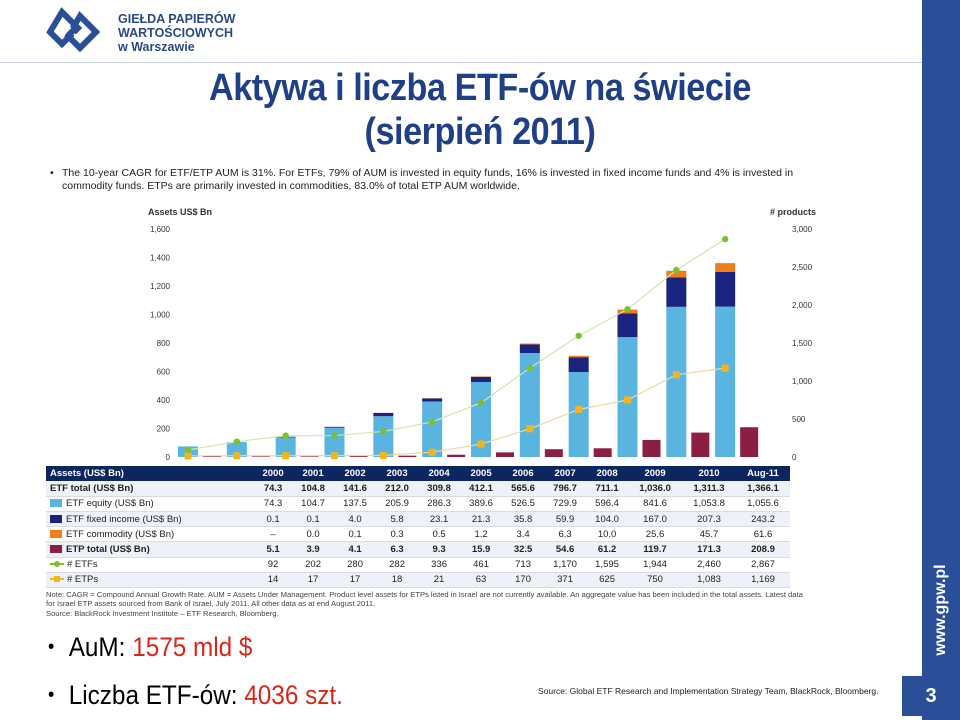 The width and height of the screenshot is (960, 720). What do you see at coordinates (397, 534) in the screenshot?
I see `table-cell: 0.3` at bounding box center [397, 534].